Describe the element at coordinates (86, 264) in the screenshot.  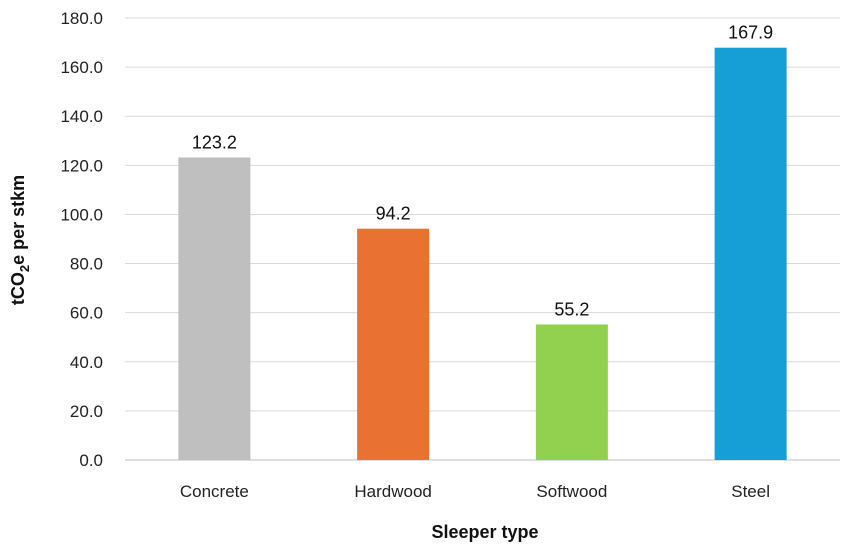
I see `y-tick-label: 80.0` at that location.